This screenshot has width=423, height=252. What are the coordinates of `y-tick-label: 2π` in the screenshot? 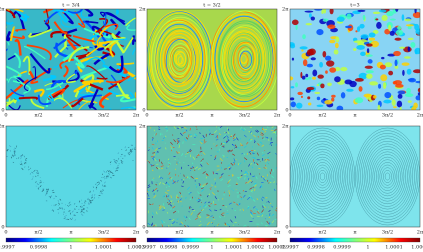 It's located at (2, 127).